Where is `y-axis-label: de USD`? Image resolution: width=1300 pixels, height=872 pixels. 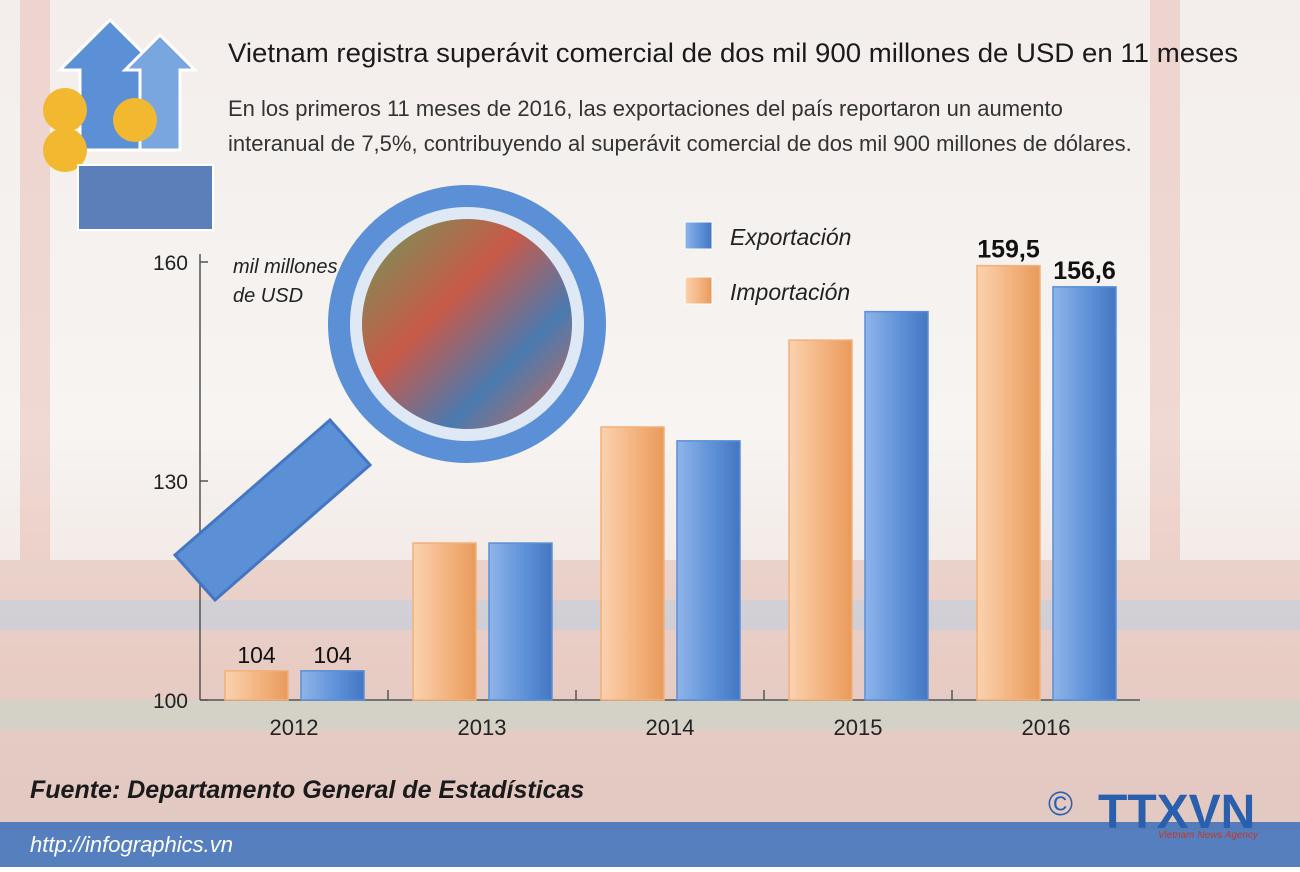
y-axis-label: de USD is located at coordinates (268, 296).